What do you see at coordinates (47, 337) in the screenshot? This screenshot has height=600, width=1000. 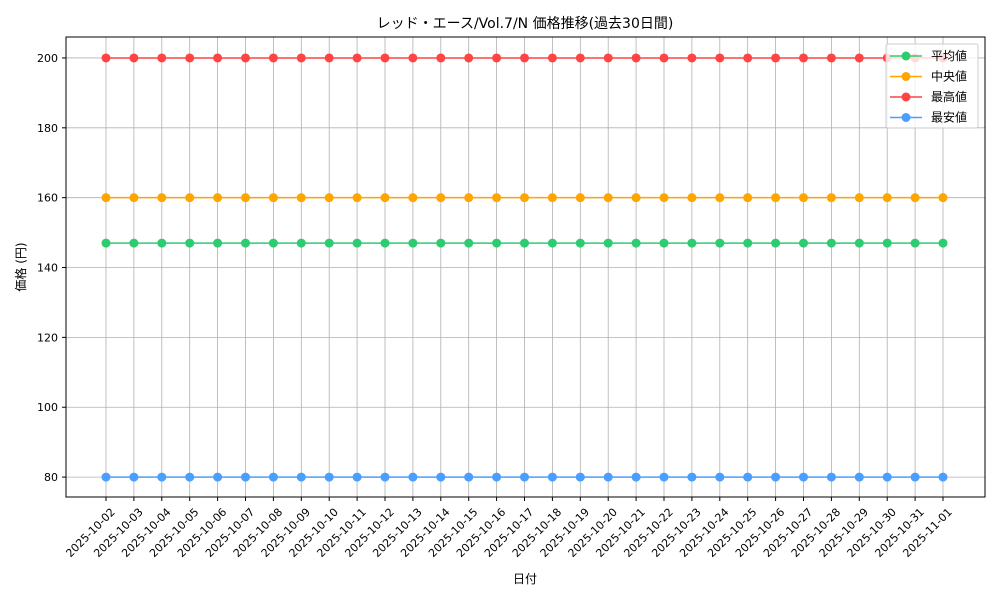 I see `y-tick-label: 120` at bounding box center [47, 337].